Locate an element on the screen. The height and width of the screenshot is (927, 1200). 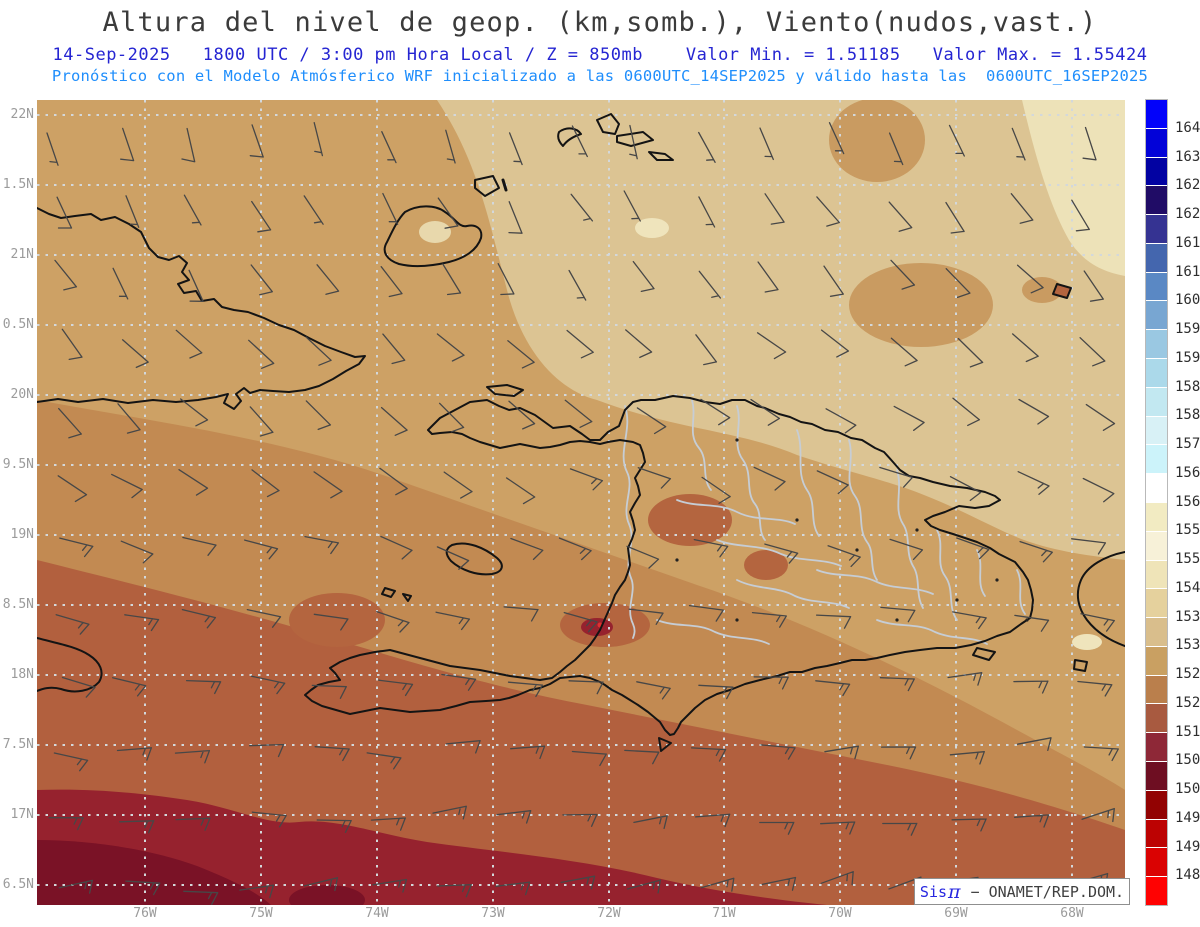
colorbar-tick-label: 1593 is located at coordinates (1187, 357).